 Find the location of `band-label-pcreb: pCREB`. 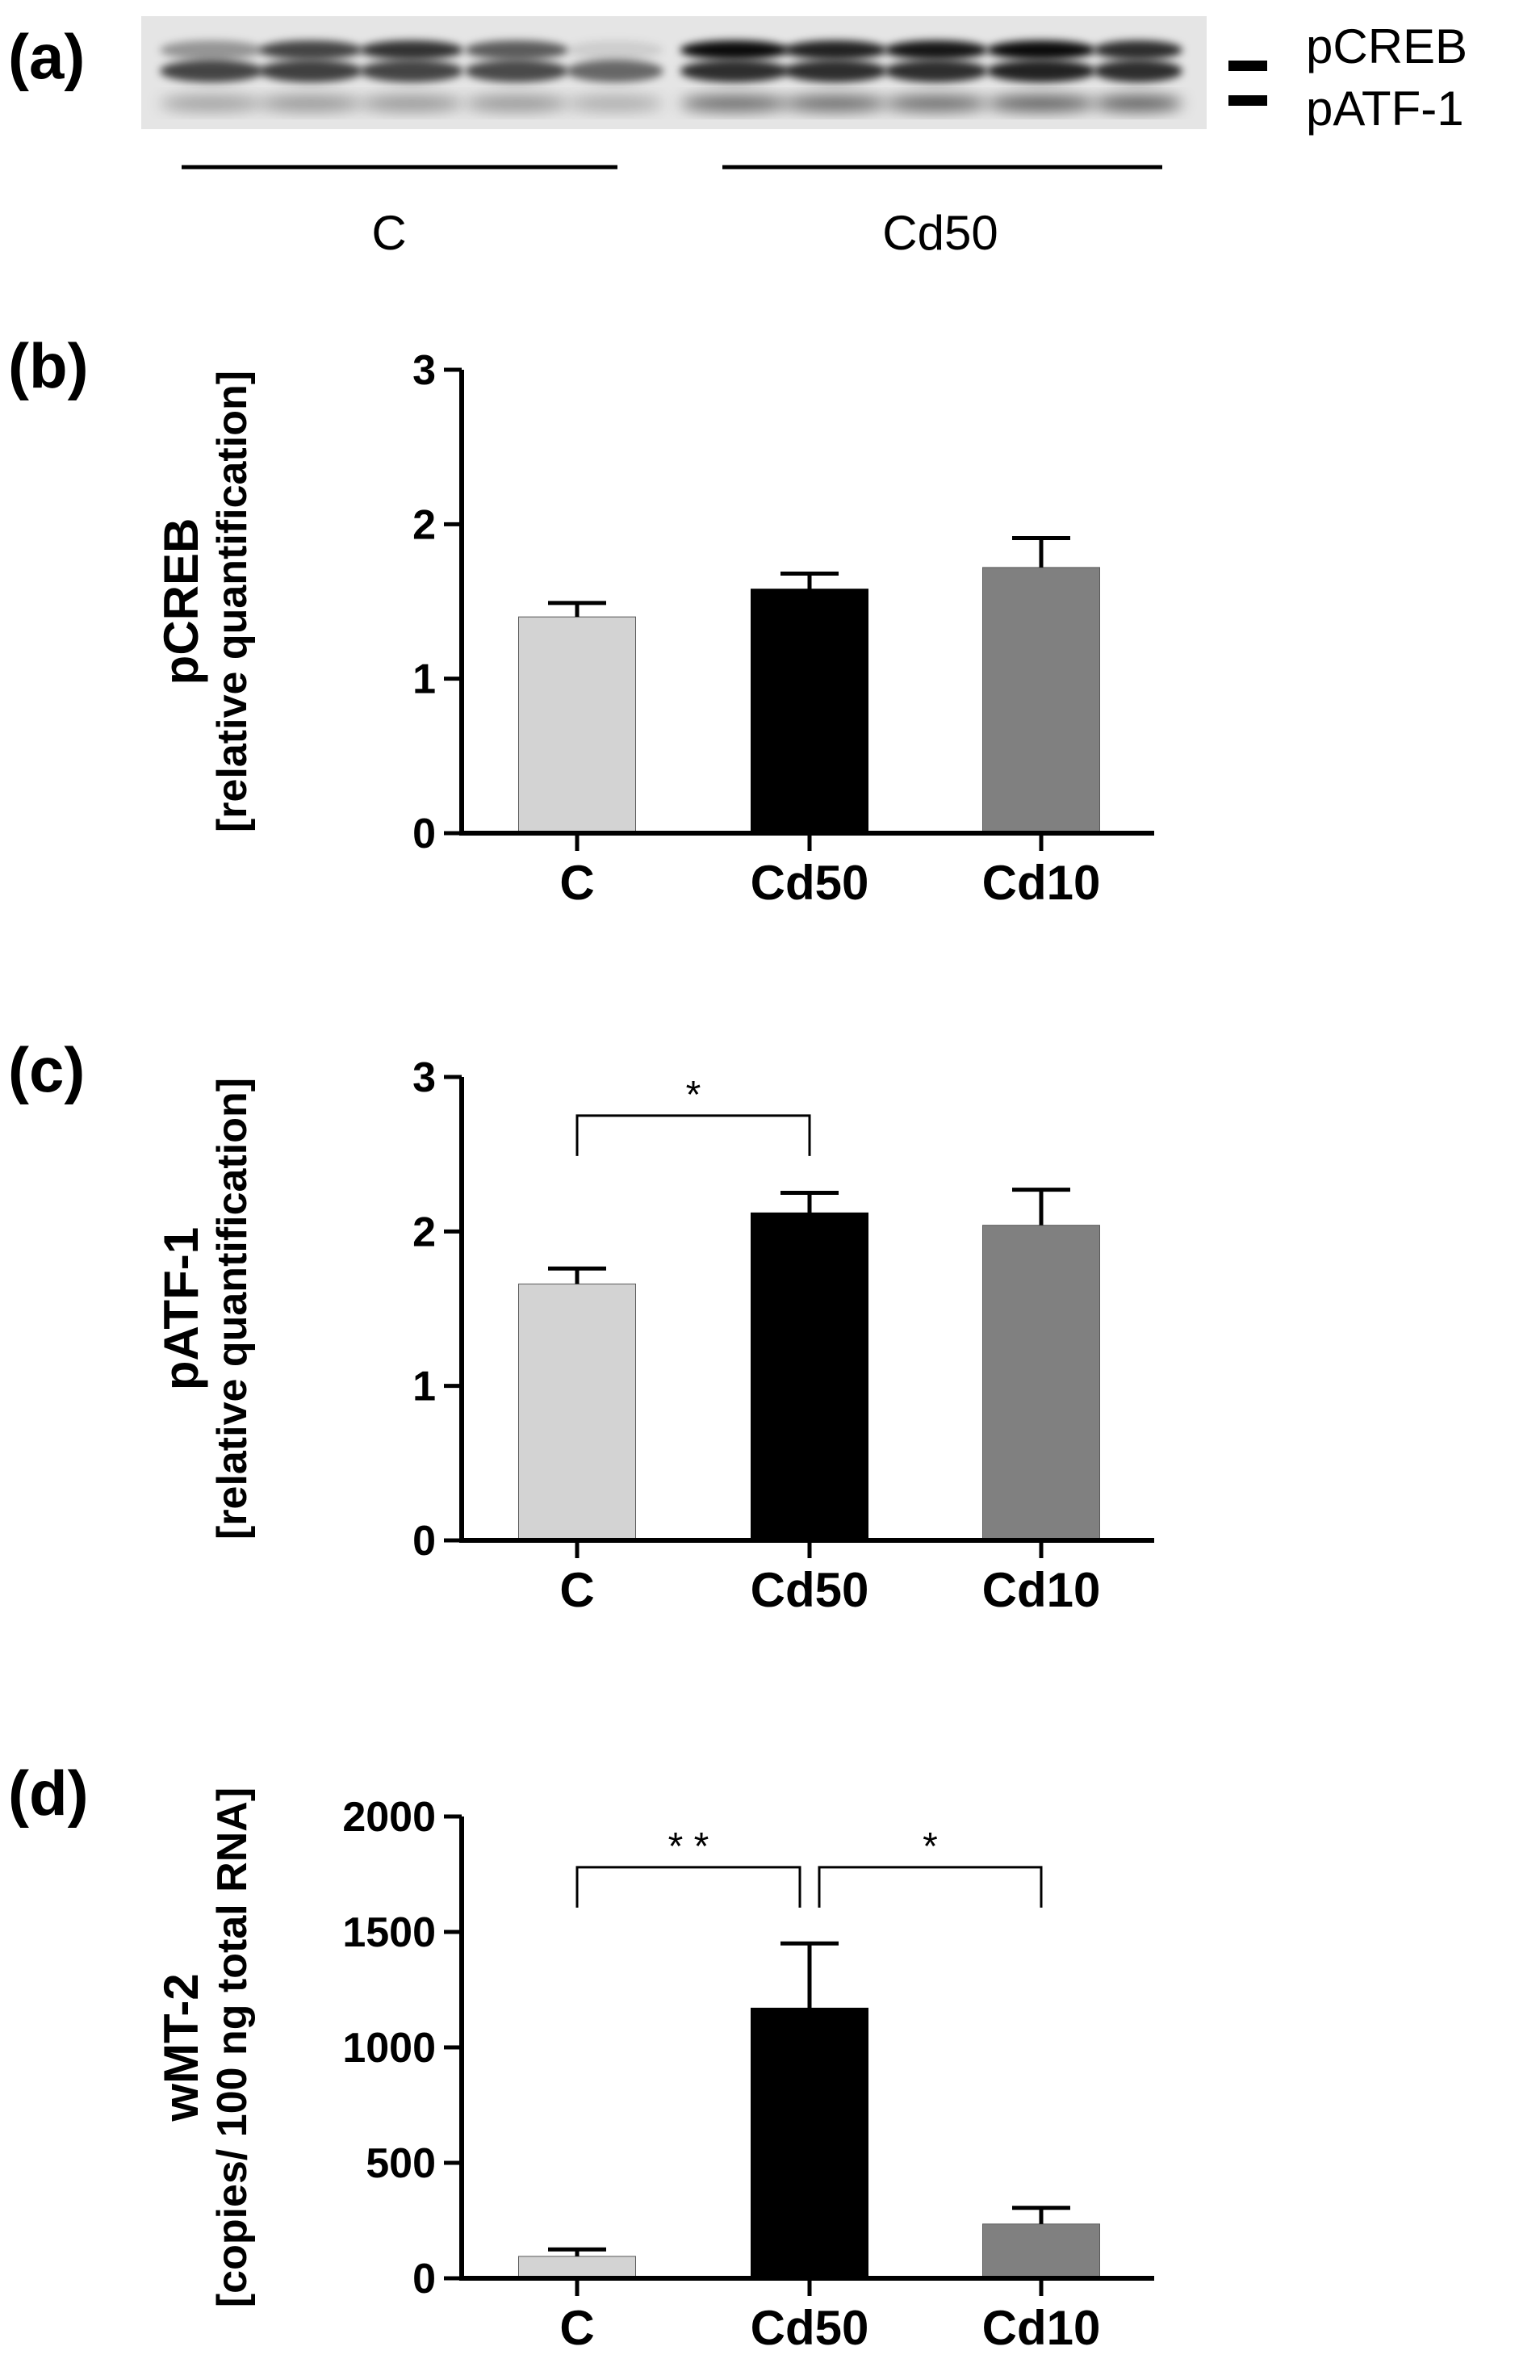

band-label-pcreb: pCREB is located at coordinates (1386, 46).